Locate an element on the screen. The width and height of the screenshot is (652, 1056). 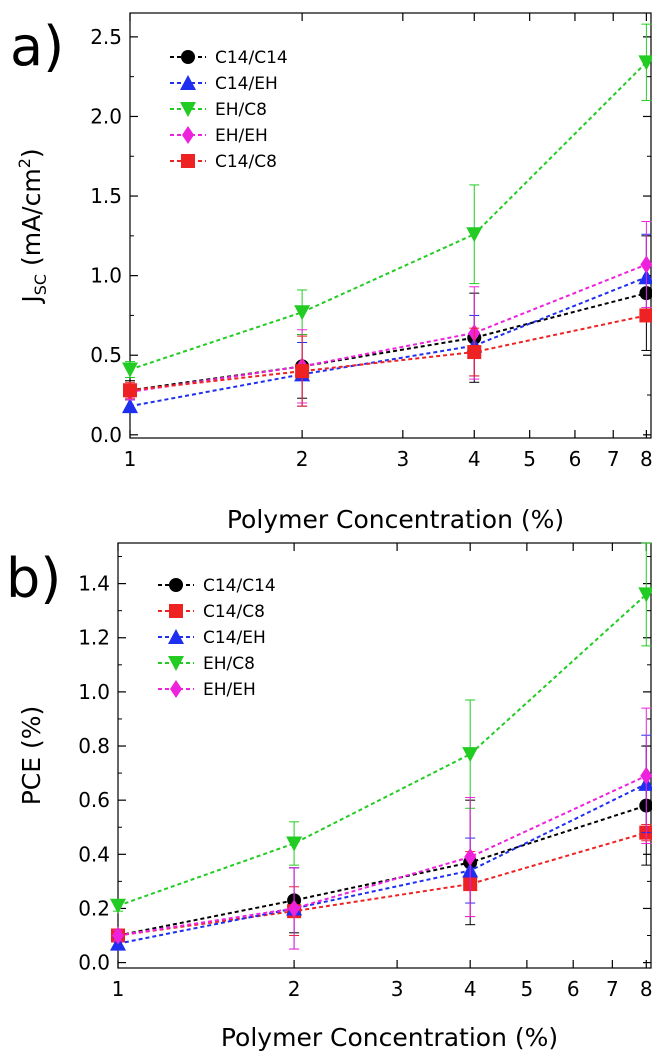
panel-label: a) is located at coordinates (37, 46).